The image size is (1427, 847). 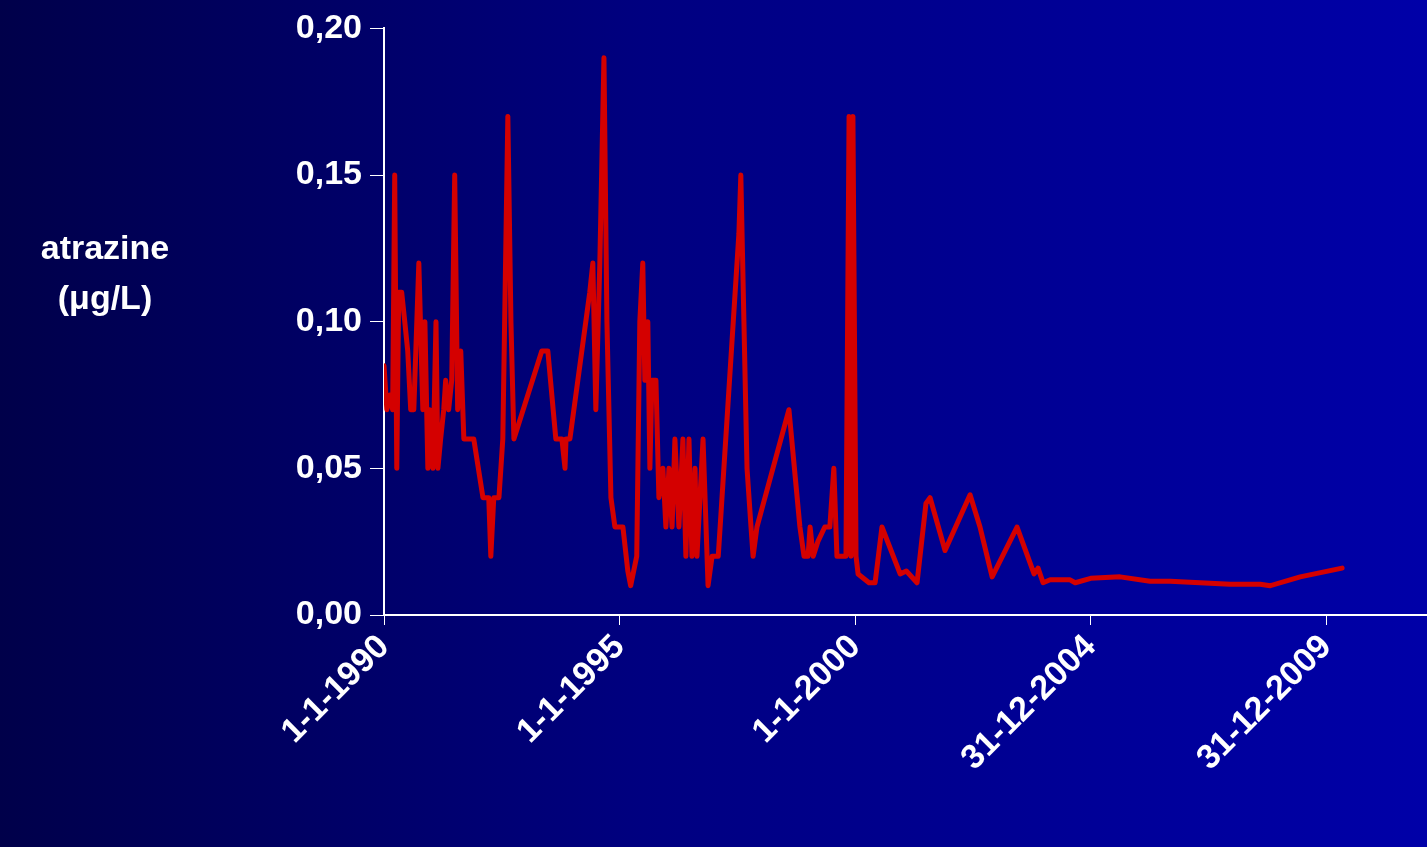 What do you see at coordinates (328, 319) in the screenshot?
I see `y-tick-label: 0,10` at bounding box center [328, 319].